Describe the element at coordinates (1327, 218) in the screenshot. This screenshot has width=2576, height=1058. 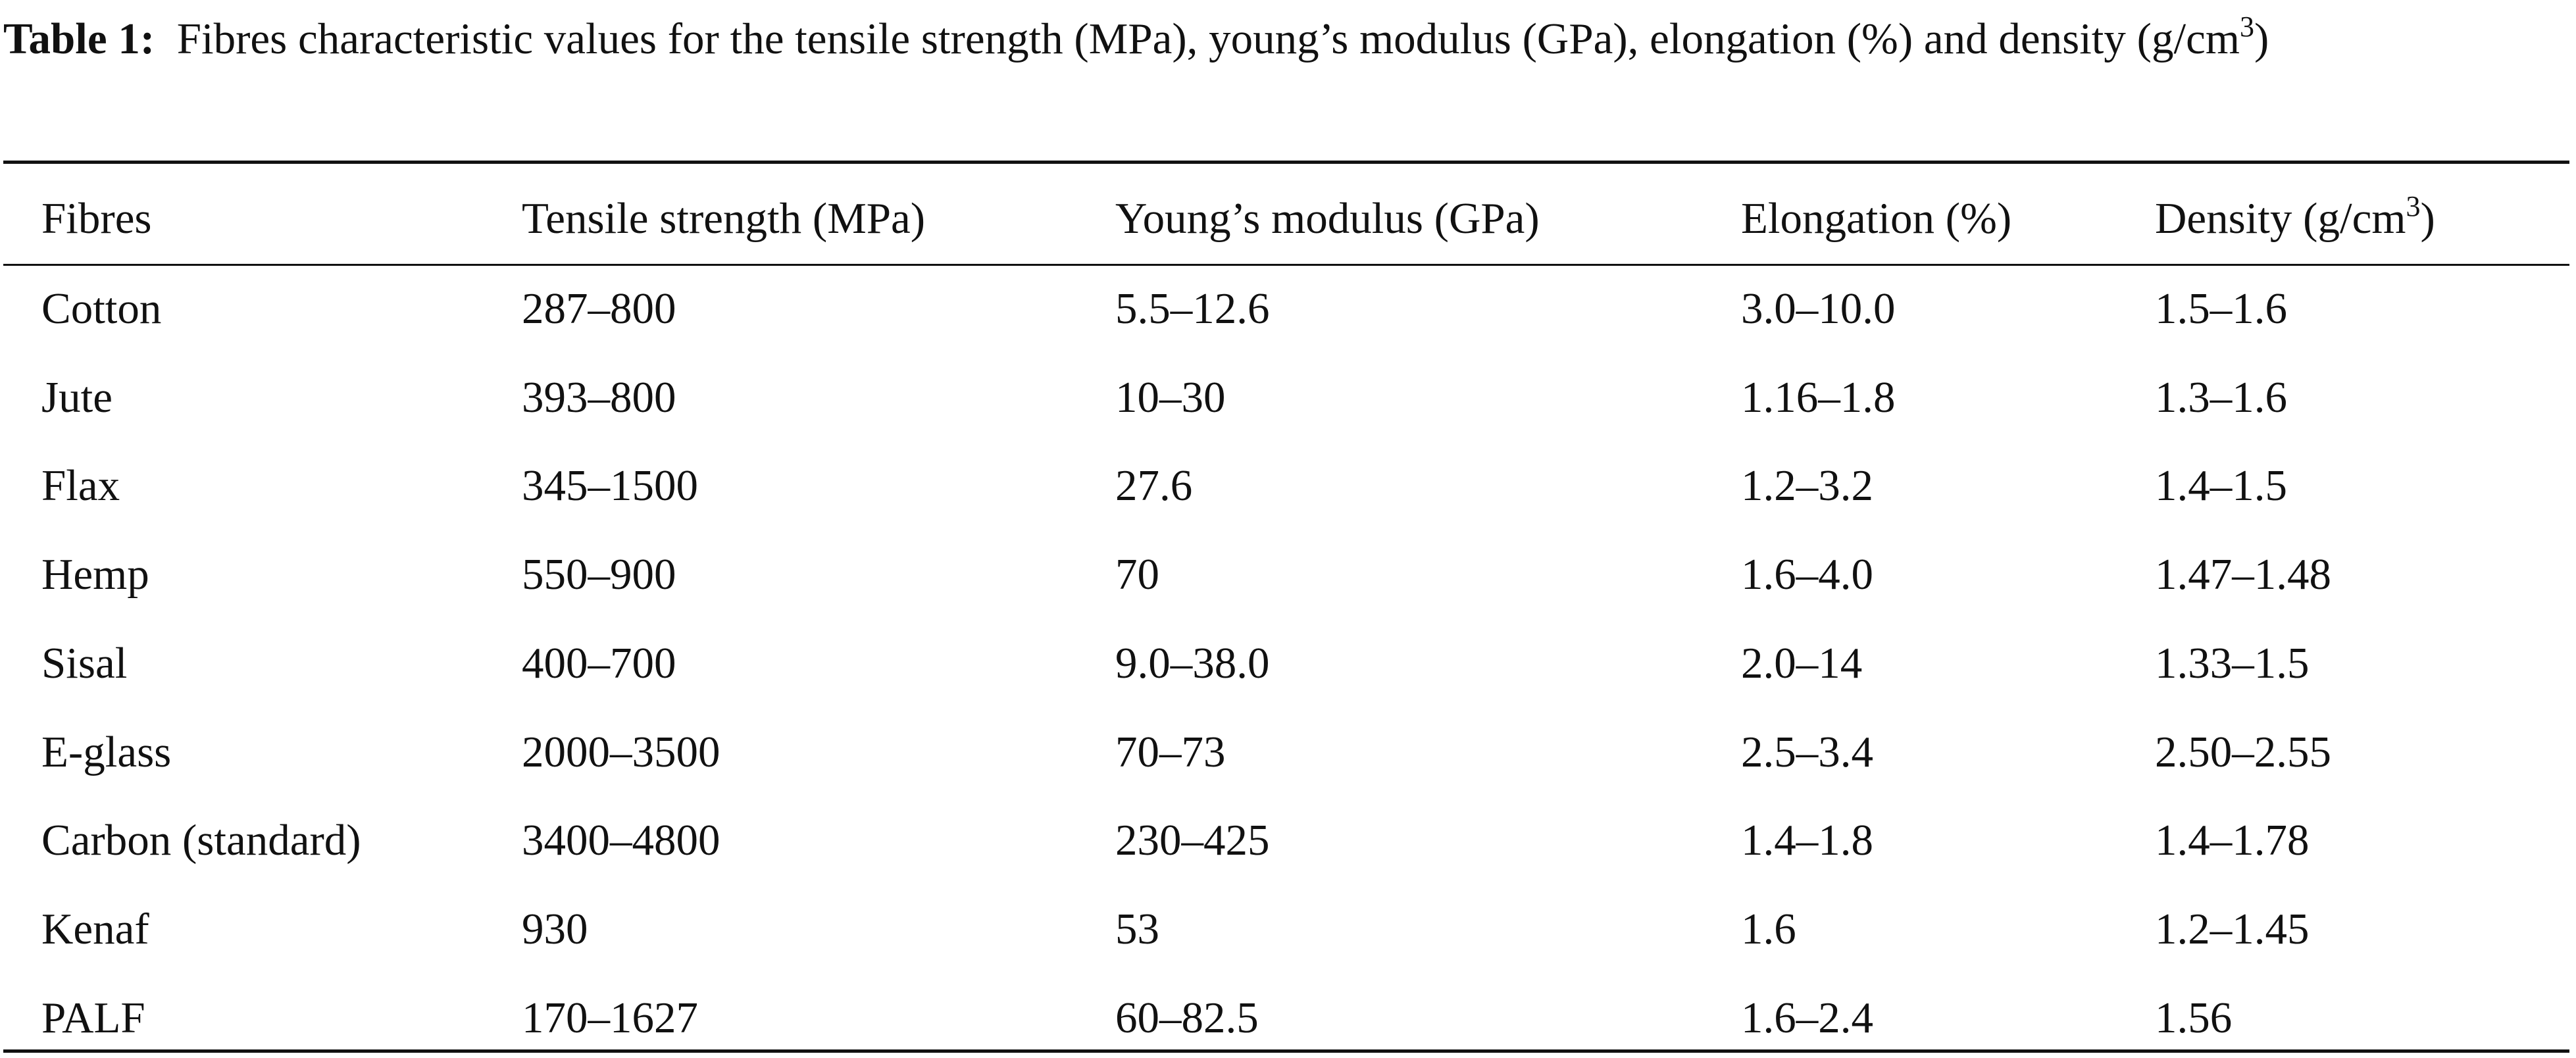
I see `header-youngs-modulus: Young’s modulus (GPa)` at that location.